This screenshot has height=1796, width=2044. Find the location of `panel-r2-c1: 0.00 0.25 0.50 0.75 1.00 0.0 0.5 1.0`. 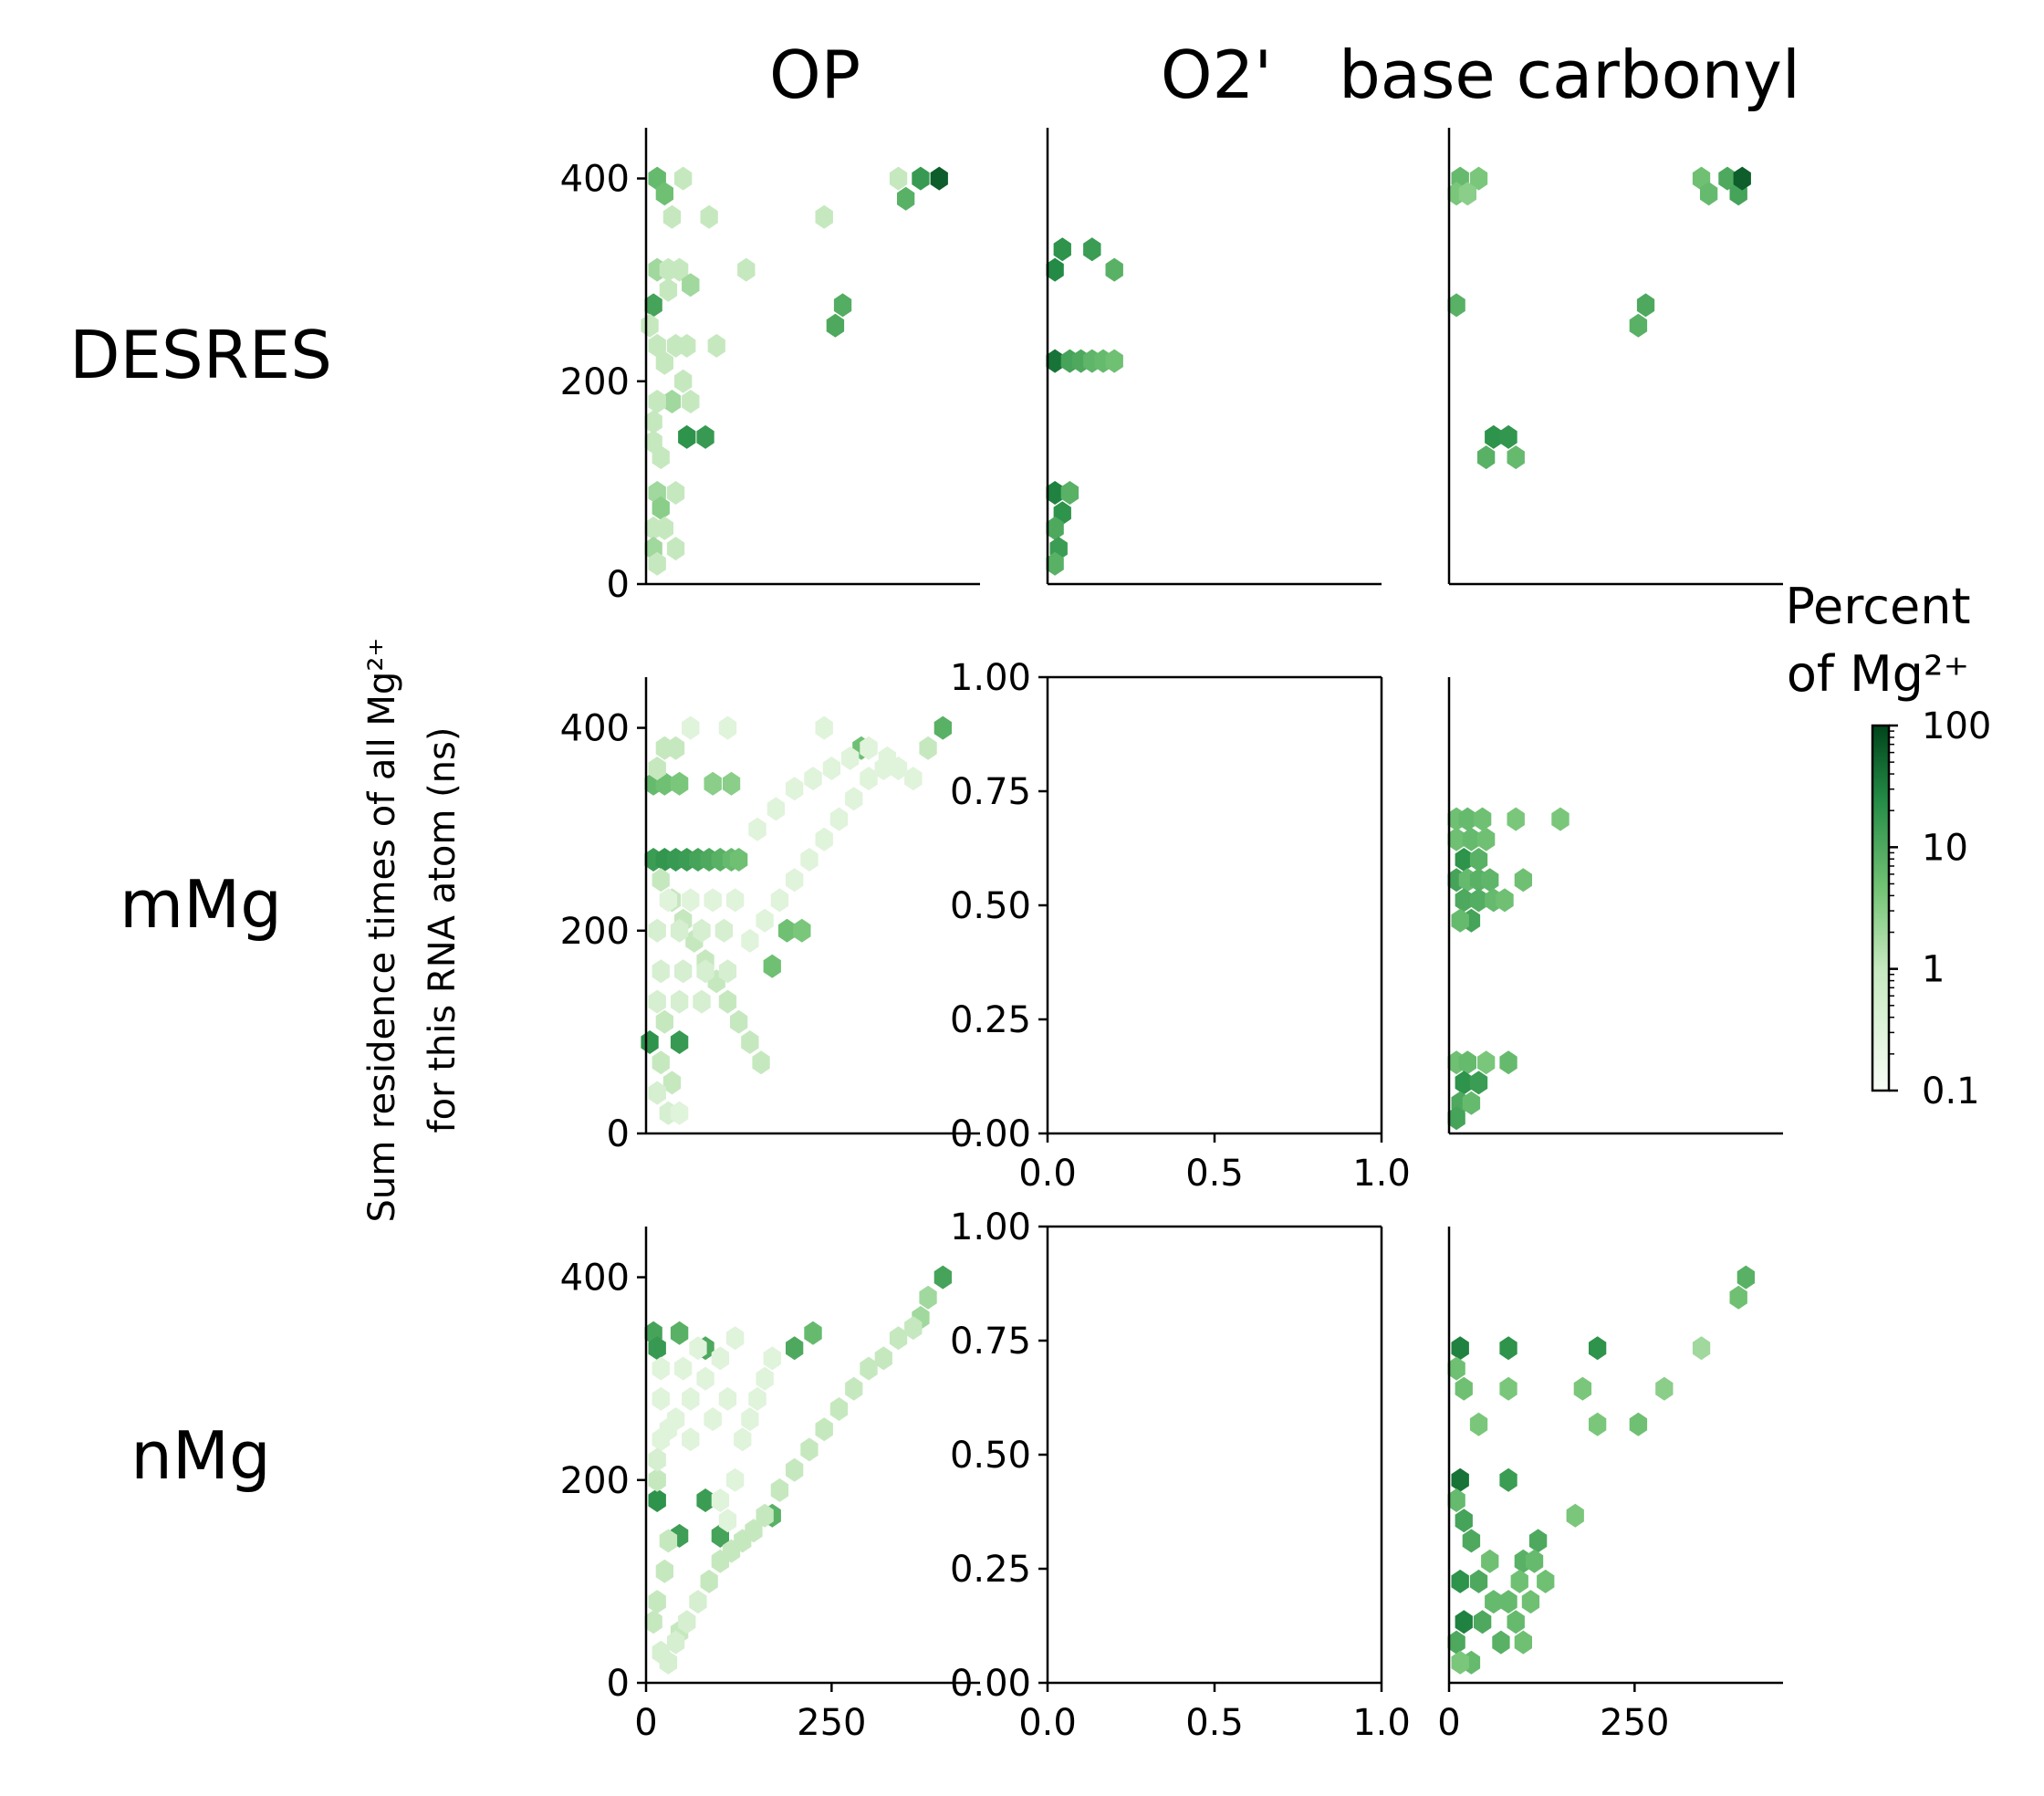

panel-r2-c1: 0.00 0.25 0.50 0.75 1.00 0.0 0.5 1.0 is located at coordinates (1180, 1475).